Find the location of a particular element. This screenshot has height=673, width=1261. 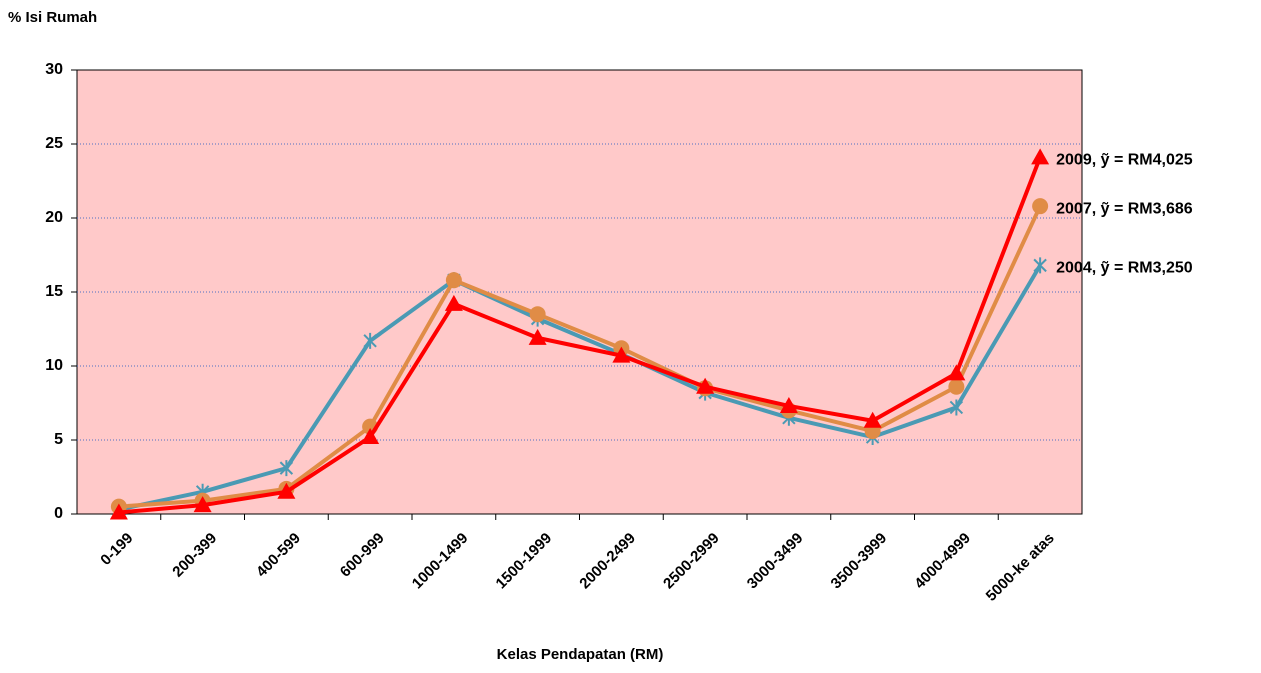

series-label: 2009, ỹ = RM4,025 is located at coordinates (1124, 160).